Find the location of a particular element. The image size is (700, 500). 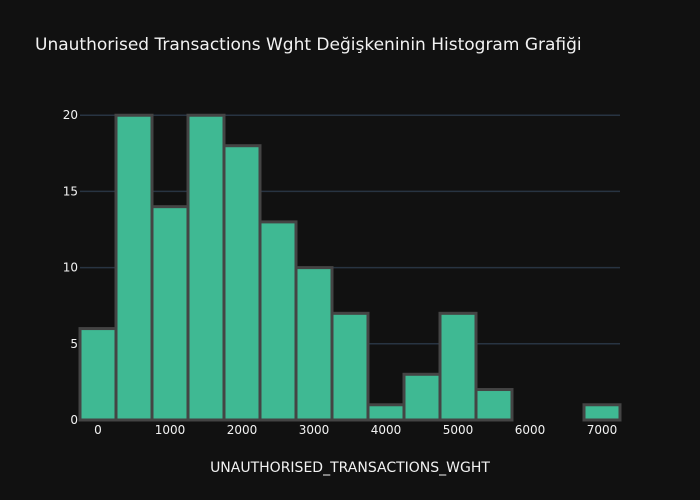

x-tick-label: 1000 is located at coordinates (170, 430).